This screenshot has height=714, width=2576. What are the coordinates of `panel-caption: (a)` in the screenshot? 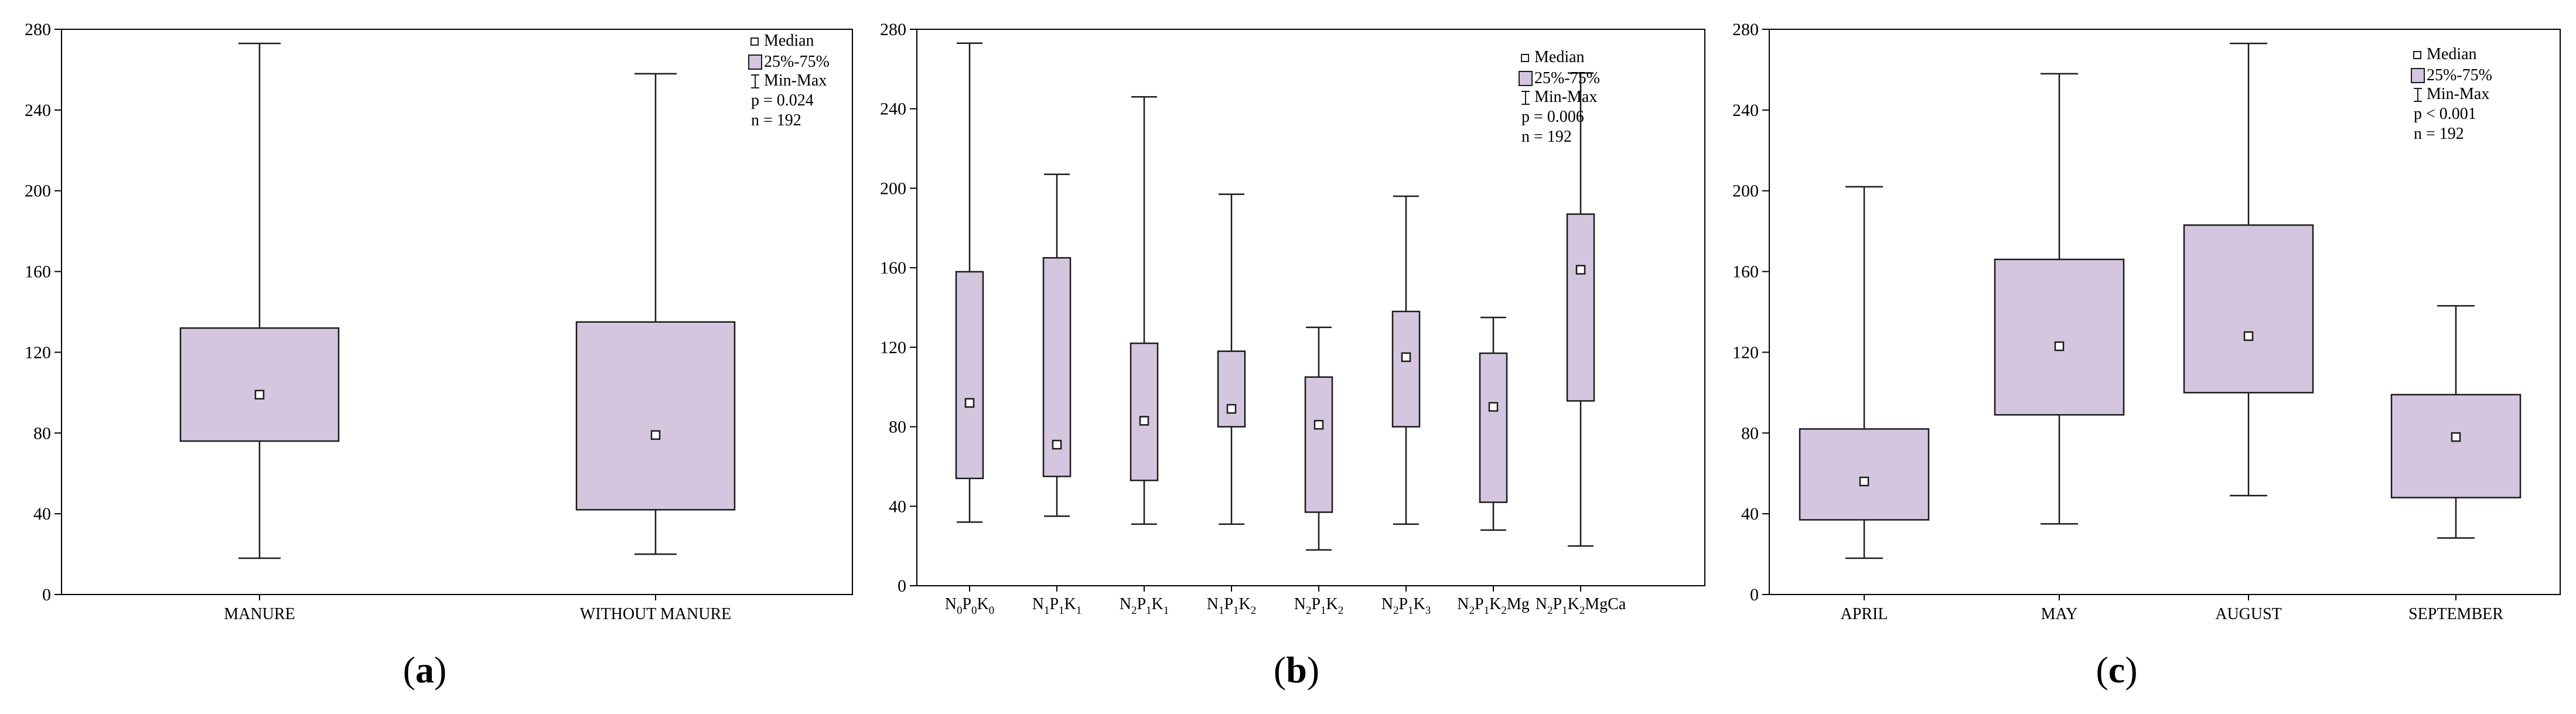 It's located at (425, 670).